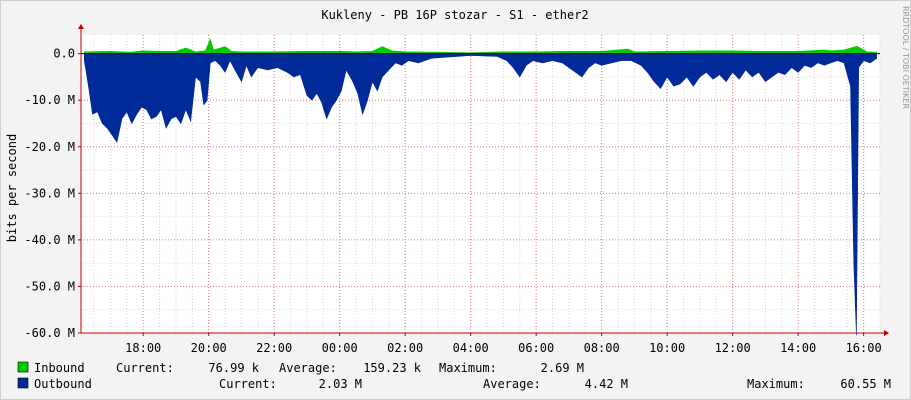 Image resolution: width=911 pixels, height=400 pixels. Describe the element at coordinates (49, 100) in the screenshot. I see `y-tick-label: -10.0 M` at that location.